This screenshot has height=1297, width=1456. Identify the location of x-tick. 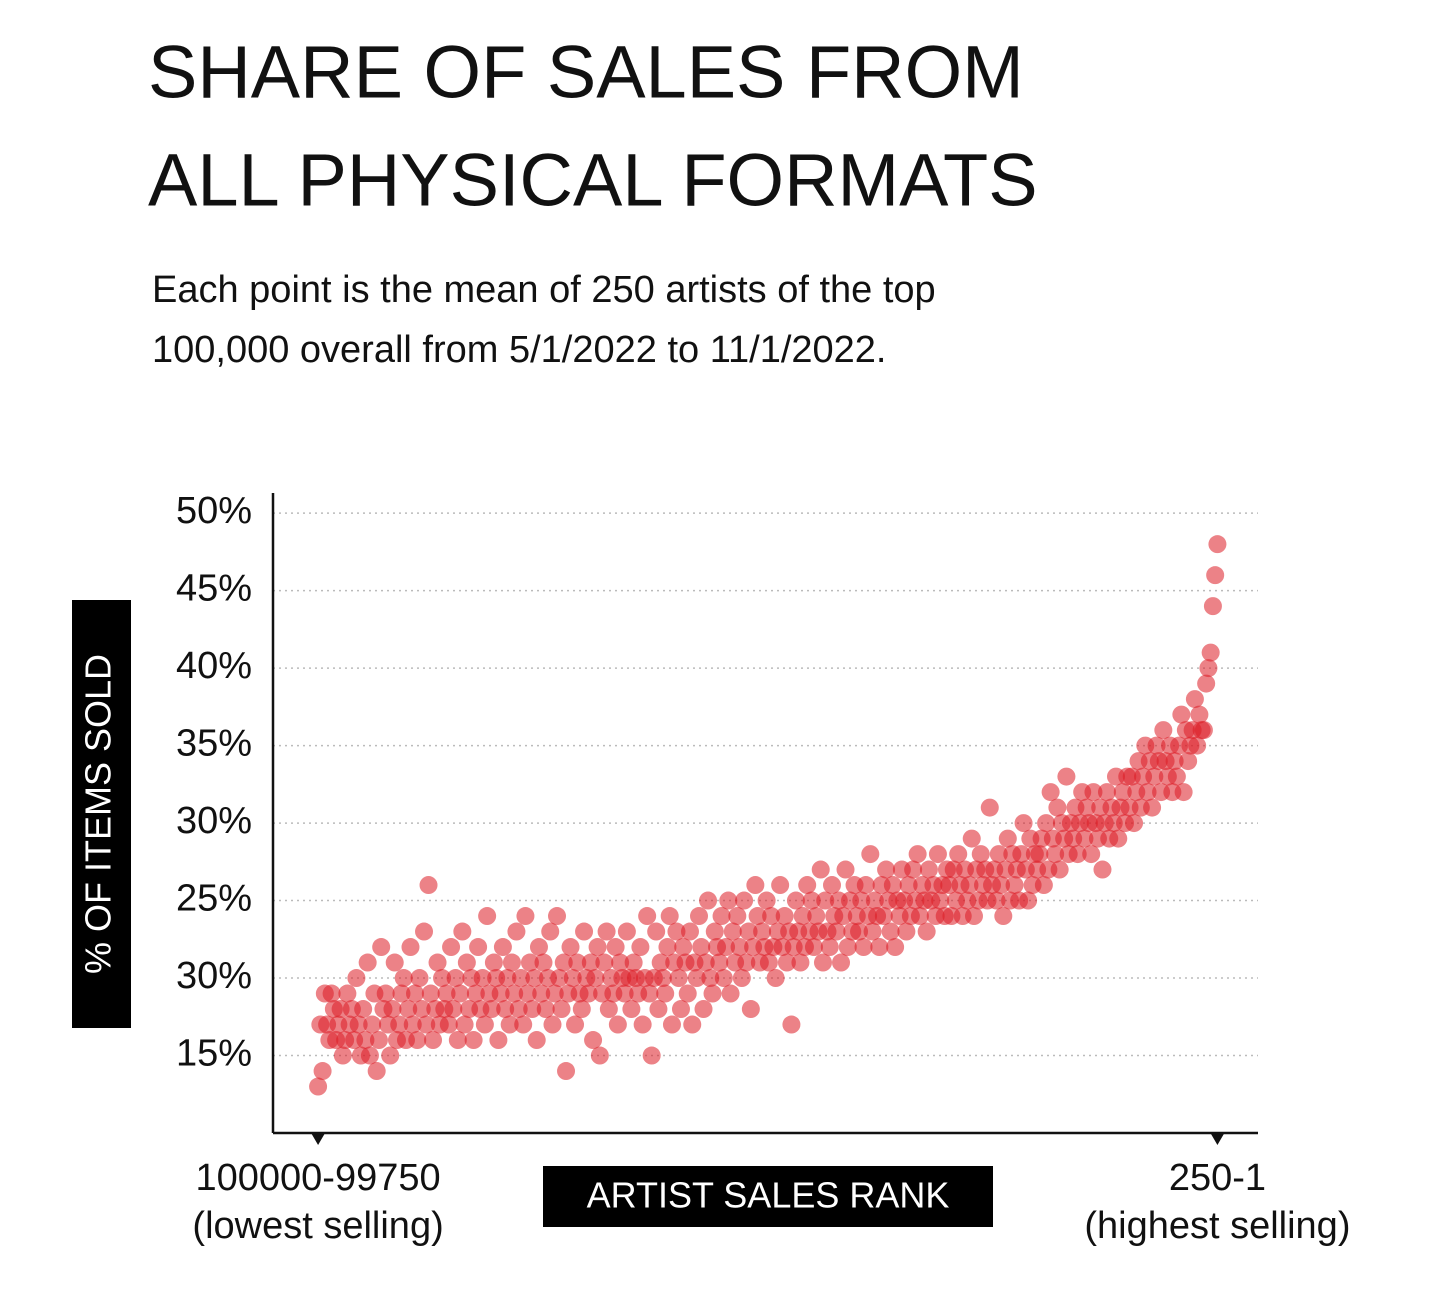
(318, 1139).